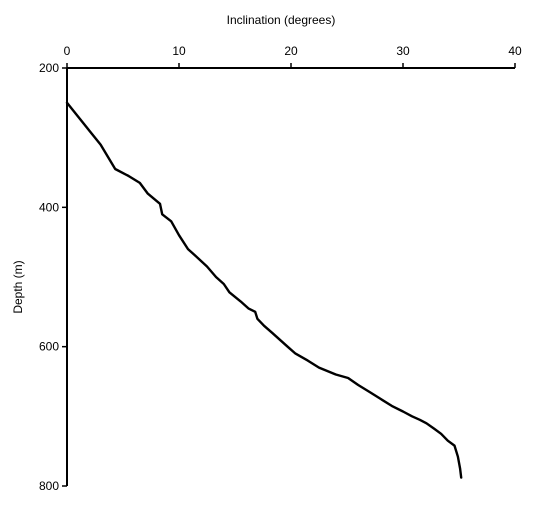 The height and width of the screenshot is (516, 533). I want to click on x-tick-label: 0, so click(67, 51).